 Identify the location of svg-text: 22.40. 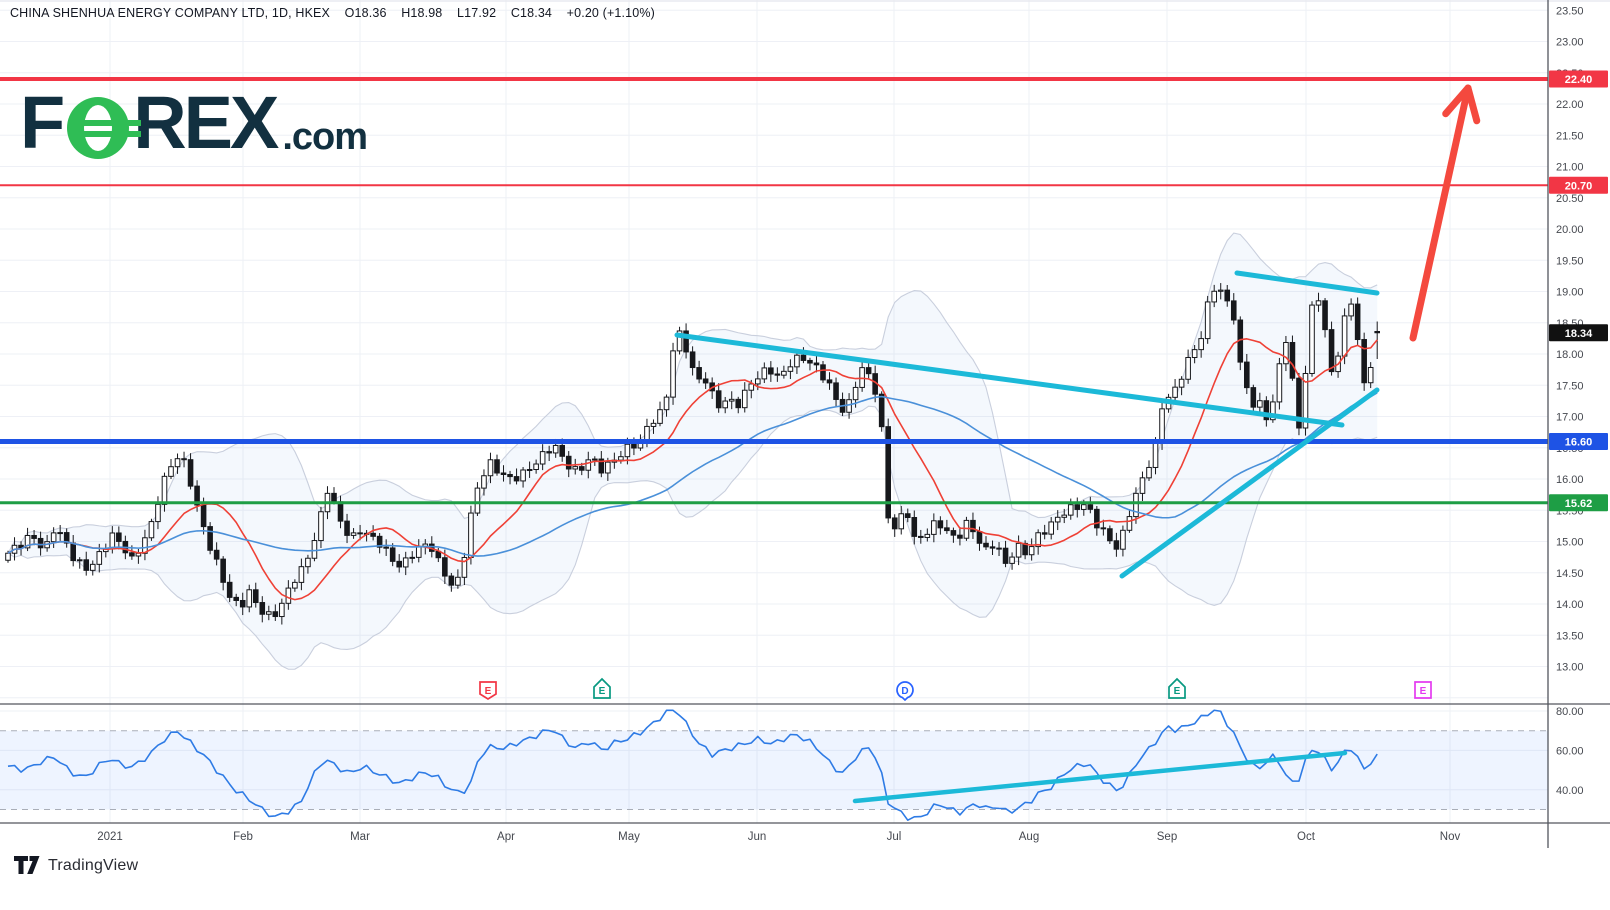
(1579, 80).